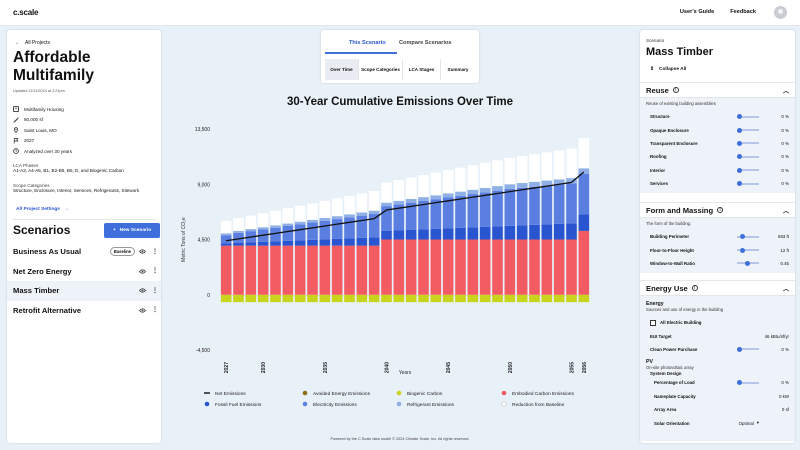 The height and width of the screenshot is (450, 800). I want to click on tab-scope-categories: Scope Categories, so click(381, 69).